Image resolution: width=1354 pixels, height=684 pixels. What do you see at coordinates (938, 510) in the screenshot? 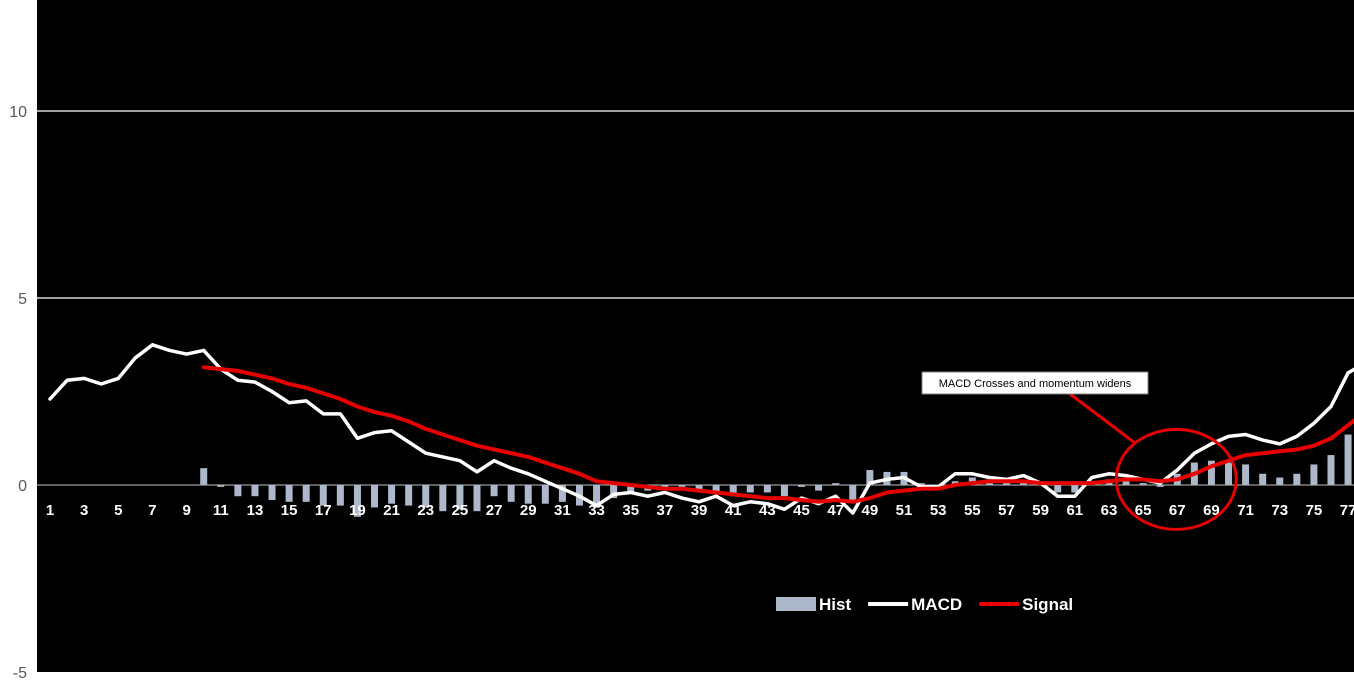
I see `x-tick-label: 53` at bounding box center [938, 510].